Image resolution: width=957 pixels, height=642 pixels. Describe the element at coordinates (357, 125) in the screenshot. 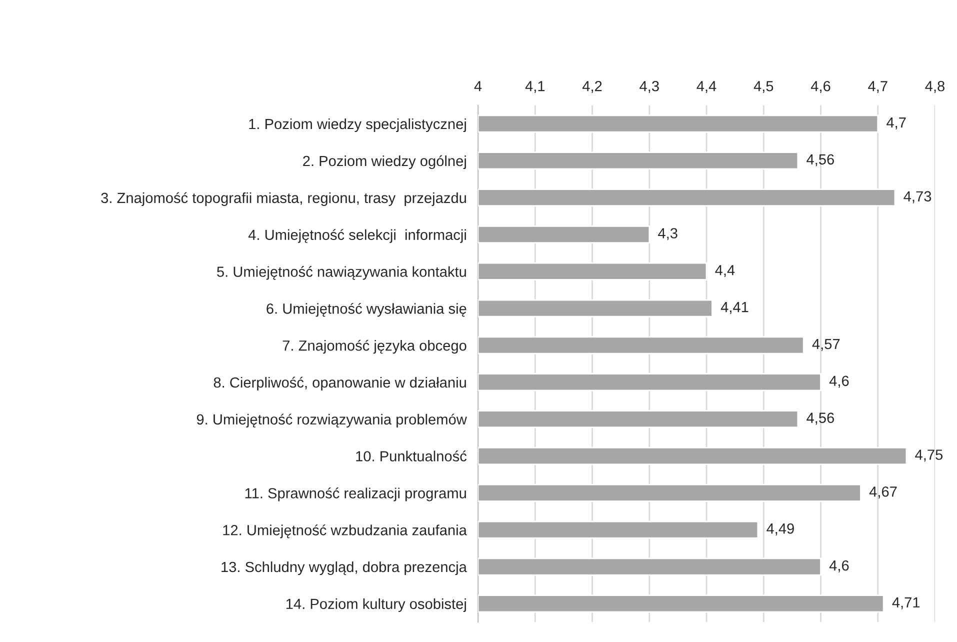

I see `y-tick-label: 1. Poziom wiedzy specjalistycznej` at that location.